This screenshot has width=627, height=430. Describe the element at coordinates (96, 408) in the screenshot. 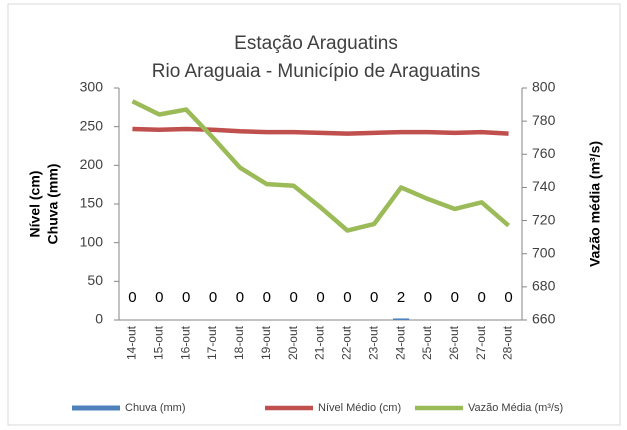

I see `legend-swatch` at that location.